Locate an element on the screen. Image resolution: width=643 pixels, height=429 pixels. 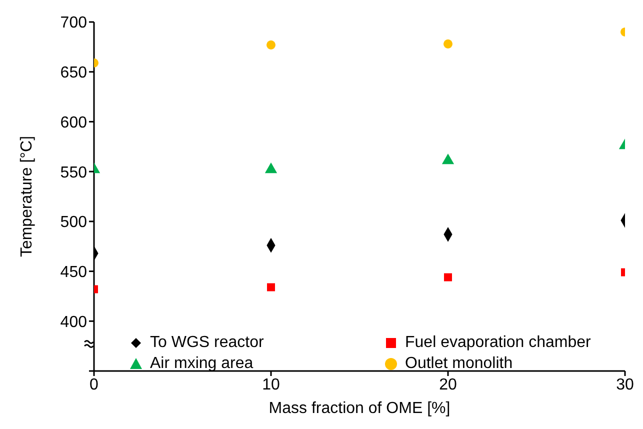
y-tick-label: 600 is located at coordinates (74, 123).